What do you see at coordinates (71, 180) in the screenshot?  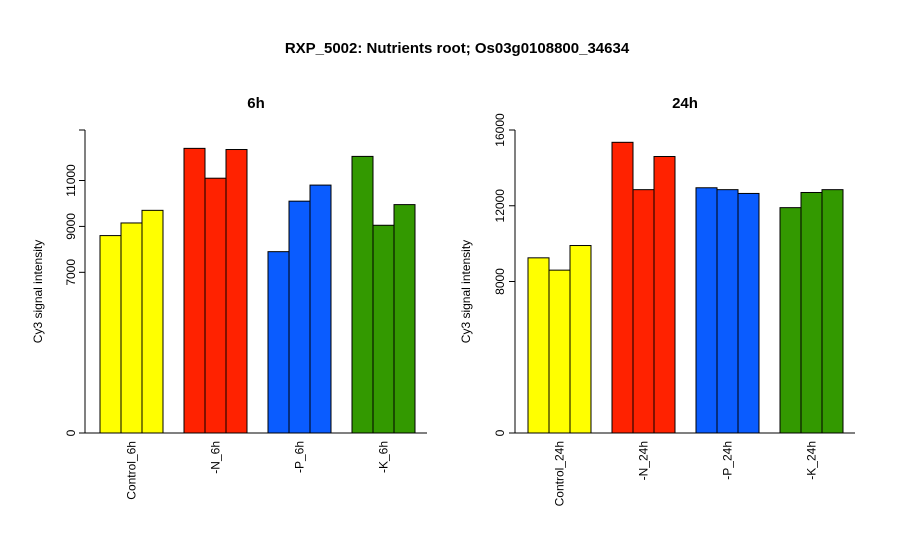 I see `y-tick-label: 11000` at bounding box center [71, 180].